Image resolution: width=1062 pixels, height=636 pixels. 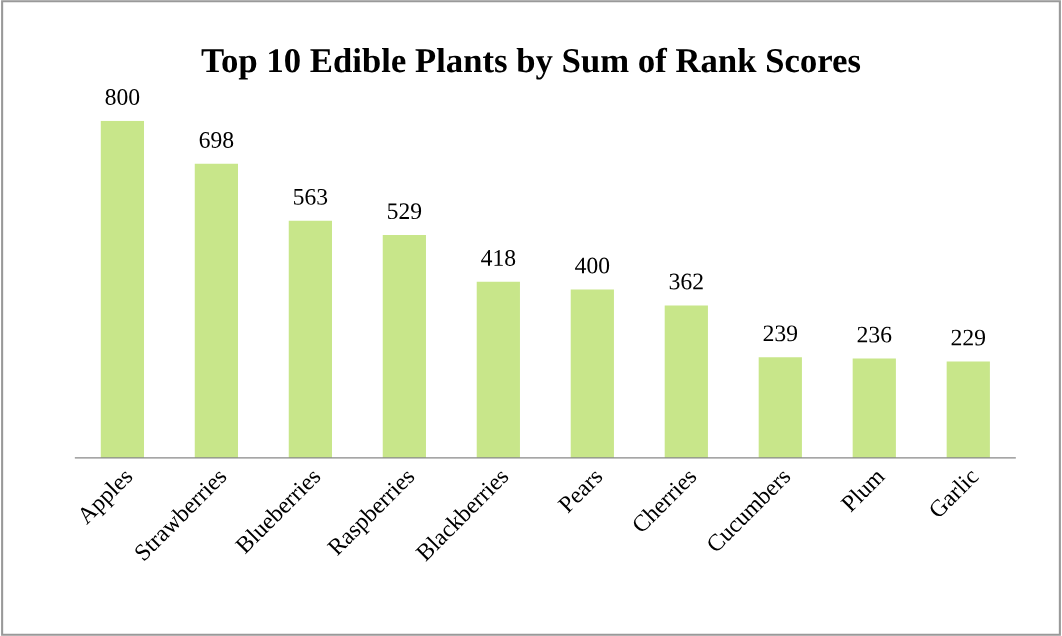 I want to click on data-label: 362, so click(x=686, y=281).